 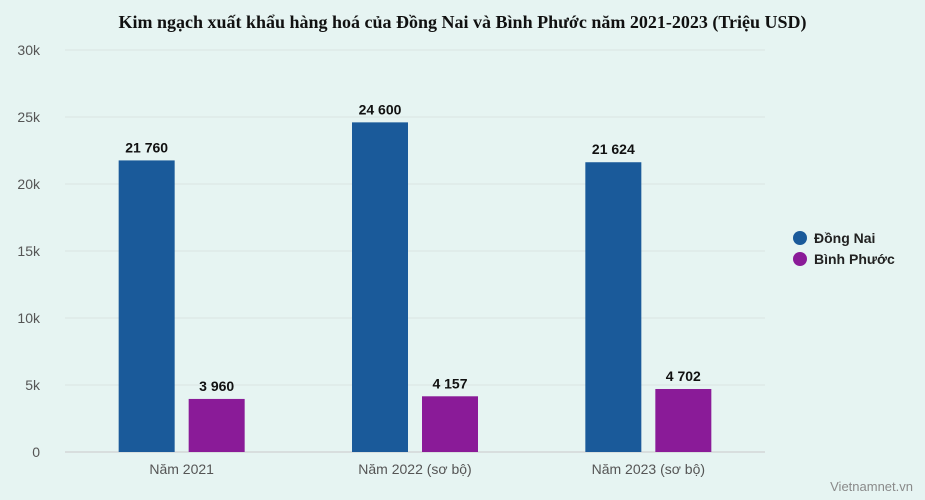 I want to click on legend-label: Đồng Nai, so click(x=844, y=238).